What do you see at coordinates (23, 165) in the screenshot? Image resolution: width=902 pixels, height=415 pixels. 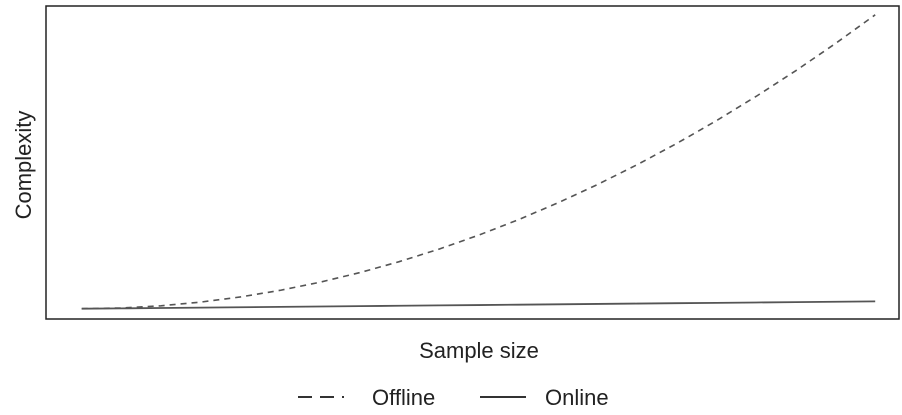 I see `y-axis-label: Complexity` at bounding box center [23, 165].